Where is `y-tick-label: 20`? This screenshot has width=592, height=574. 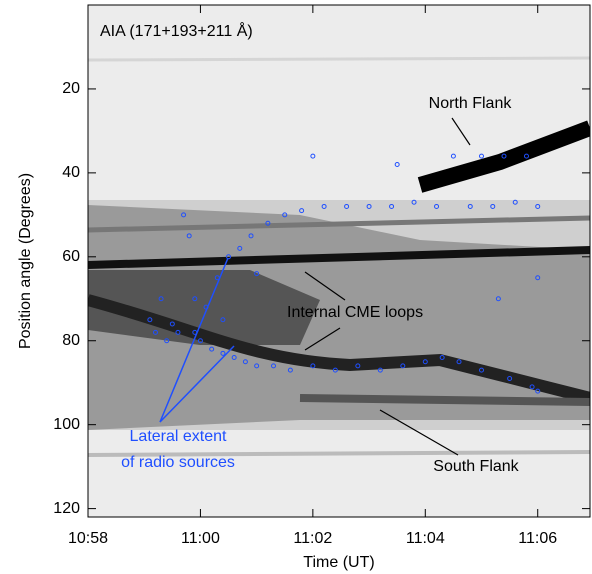 y-tick-label: 20 is located at coordinates (71, 88).